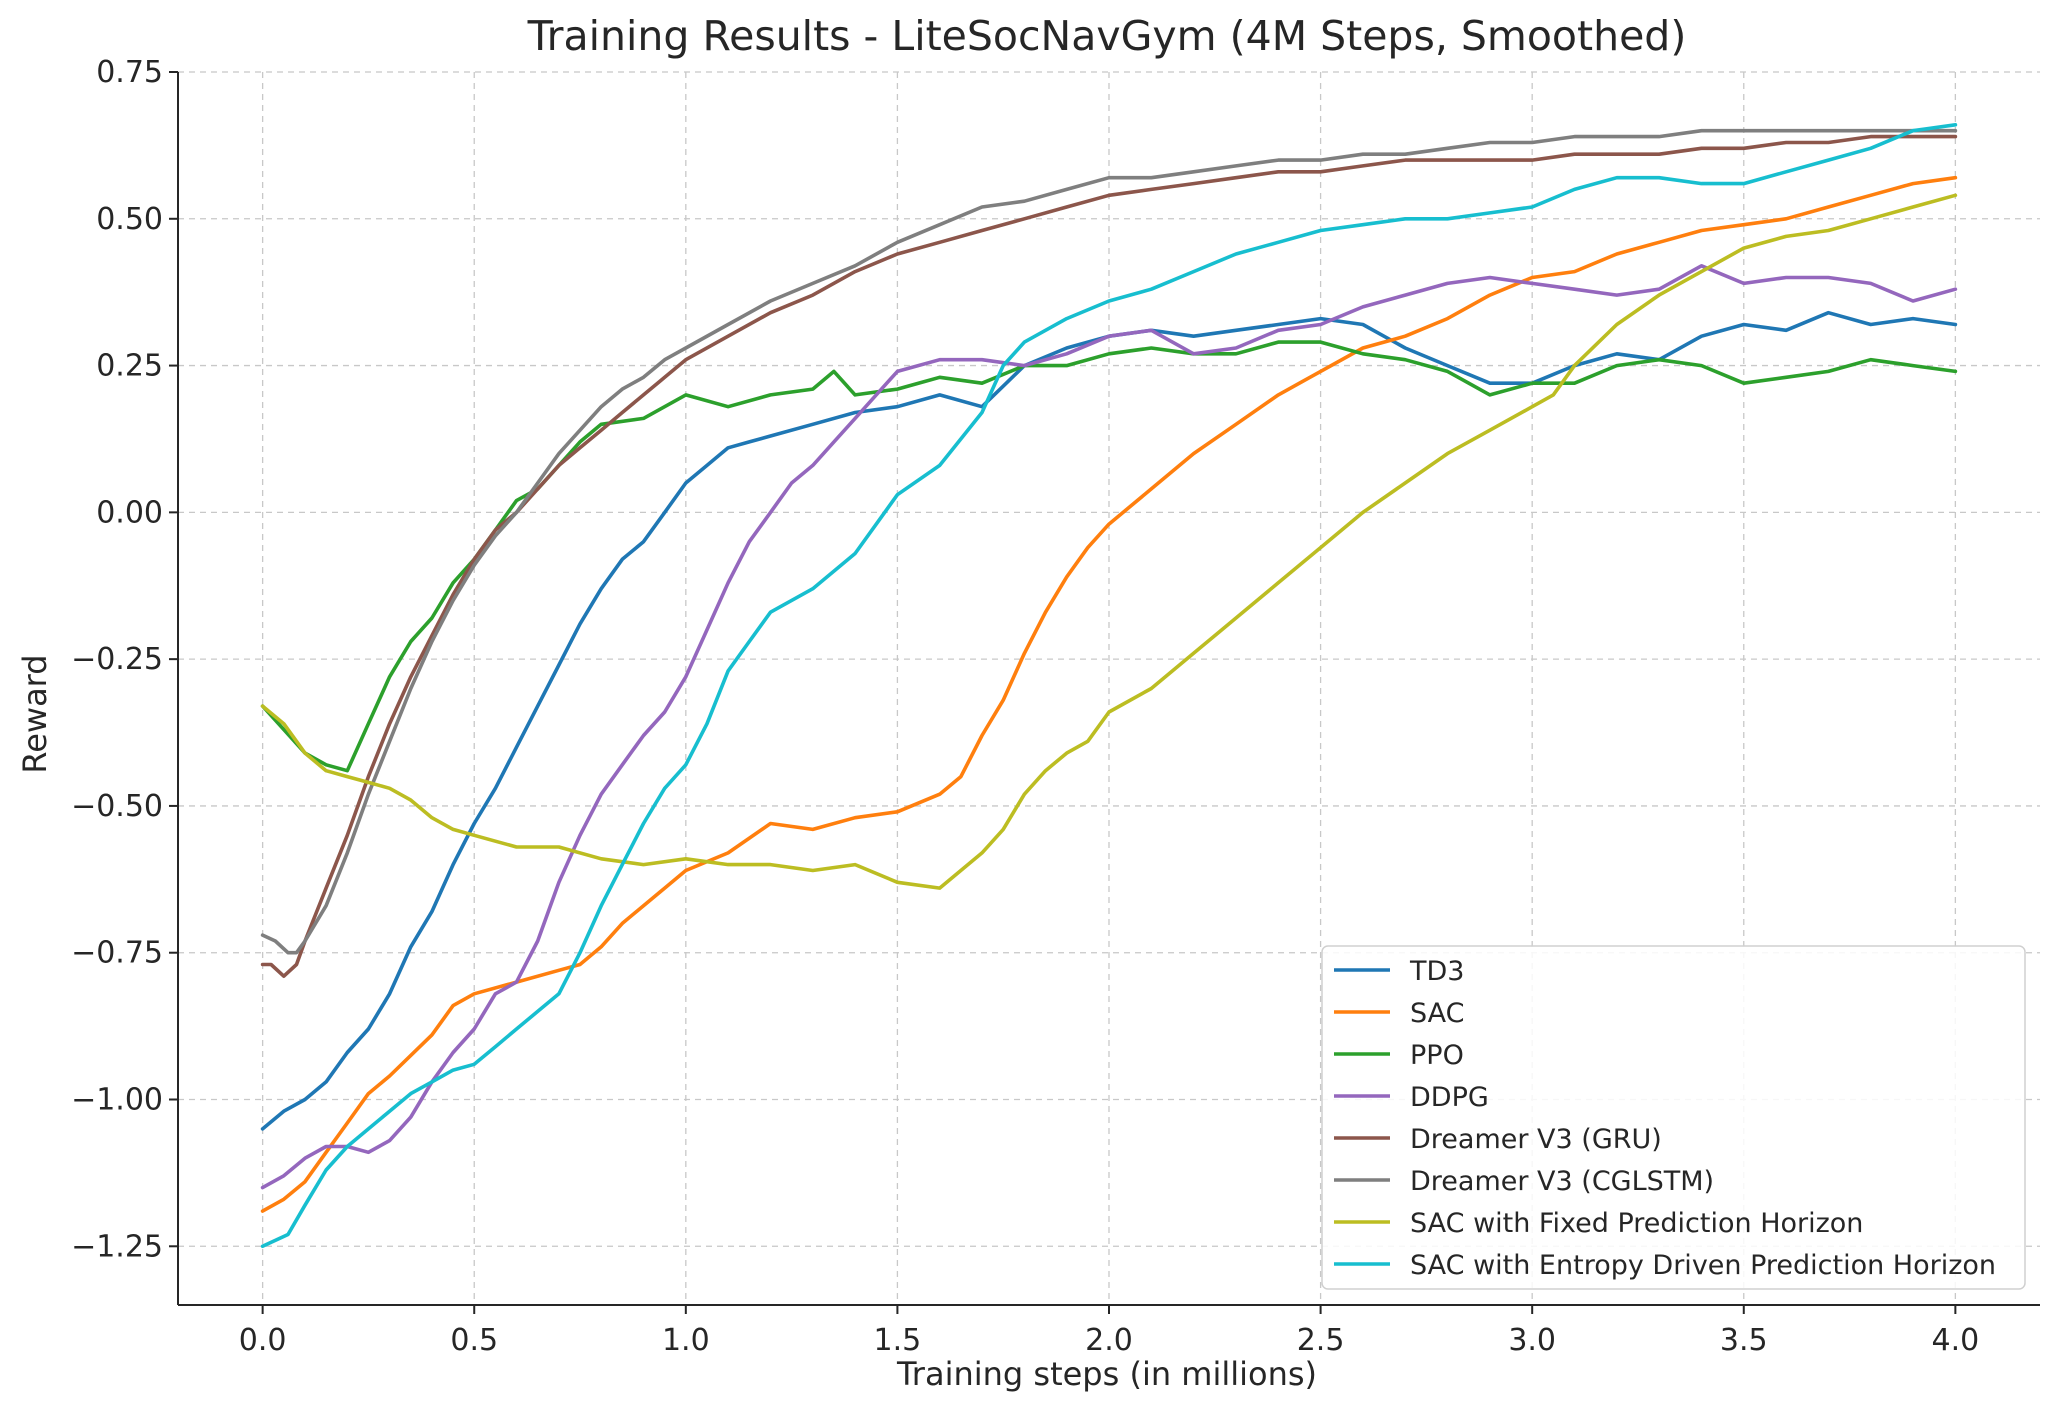 Image resolution: width=2057 pixels, height=1415 pixels. Describe the element at coordinates (1636, 1223) in the screenshot. I see `legend-label: SAC with Fixed Prediction Horizon` at that location.